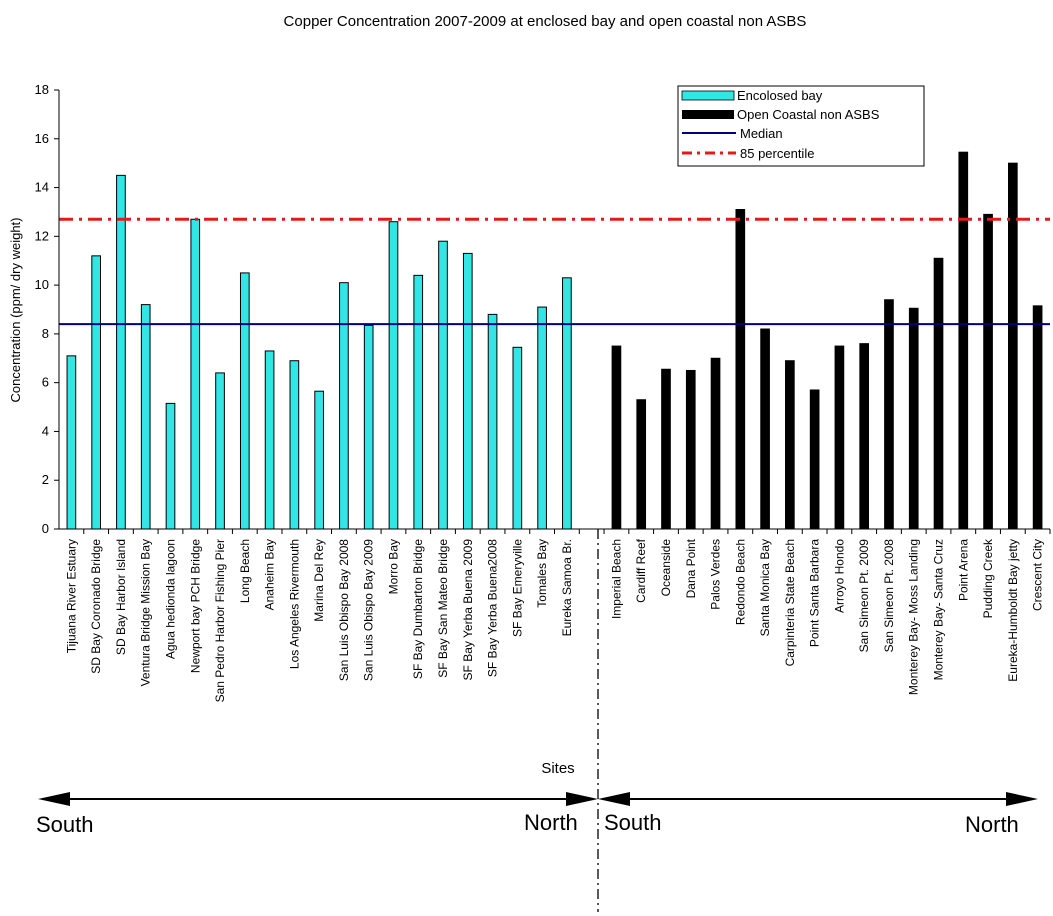 This screenshot has width=1053, height=916. Describe the element at coordinates (554, 271) in the screenshot. I see `reference-lines` at that location.